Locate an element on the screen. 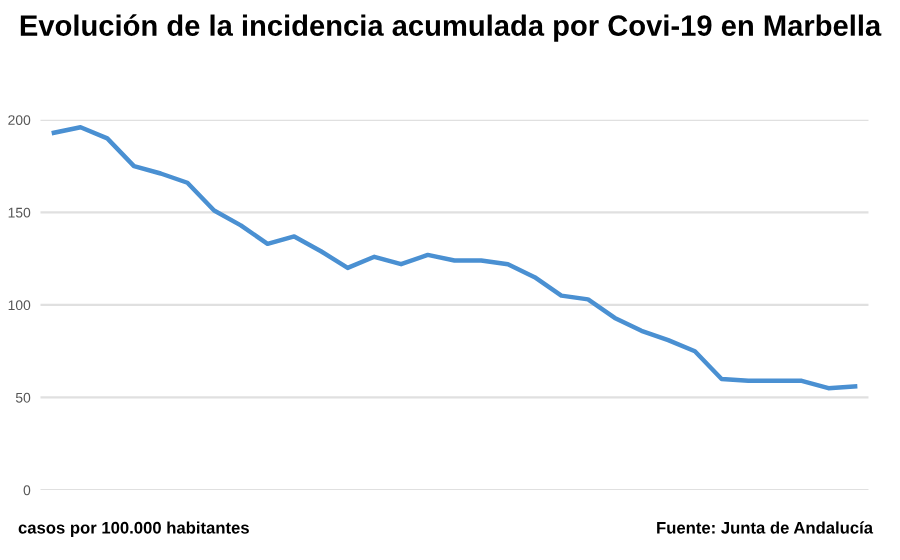 The width and height of the screenshot is (900, 560). source-note: Fuente: Junta de Andalucía is located at coordinates (765, 527).